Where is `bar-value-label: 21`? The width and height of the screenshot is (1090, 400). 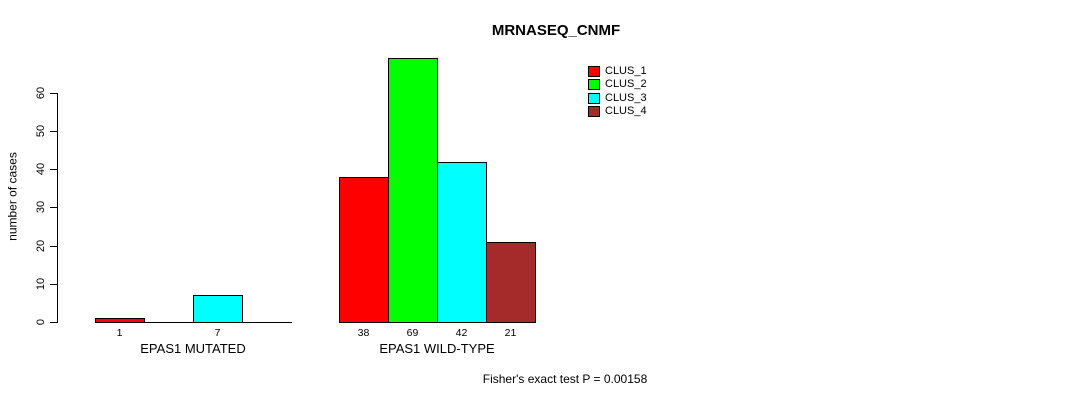 bar-value-label: 21 is located at coordinates (510, 333).